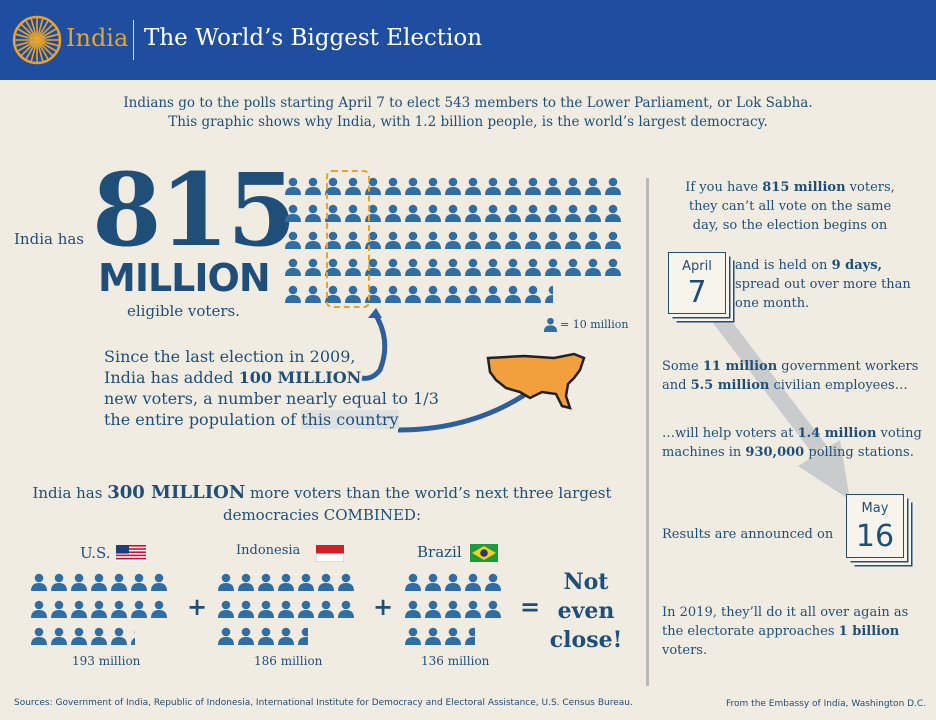  I want to click on voters-unit: MILLION, so click(184, 278).